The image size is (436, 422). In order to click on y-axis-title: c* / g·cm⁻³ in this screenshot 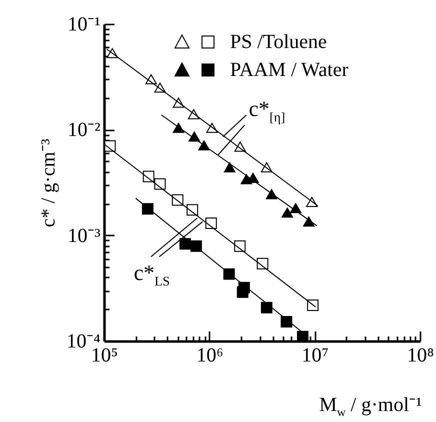, I will do `click(49, 183)`.